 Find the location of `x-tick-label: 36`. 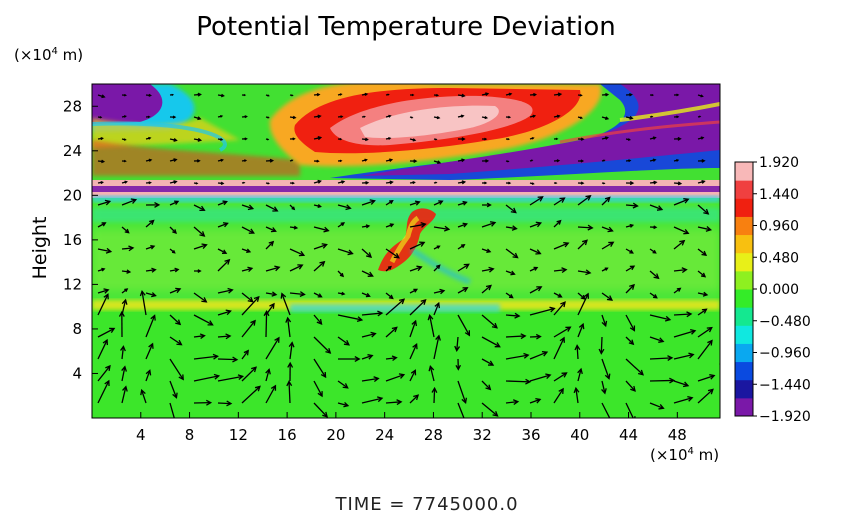

x-tick-label: 36 is located at coordinates (530, 435).